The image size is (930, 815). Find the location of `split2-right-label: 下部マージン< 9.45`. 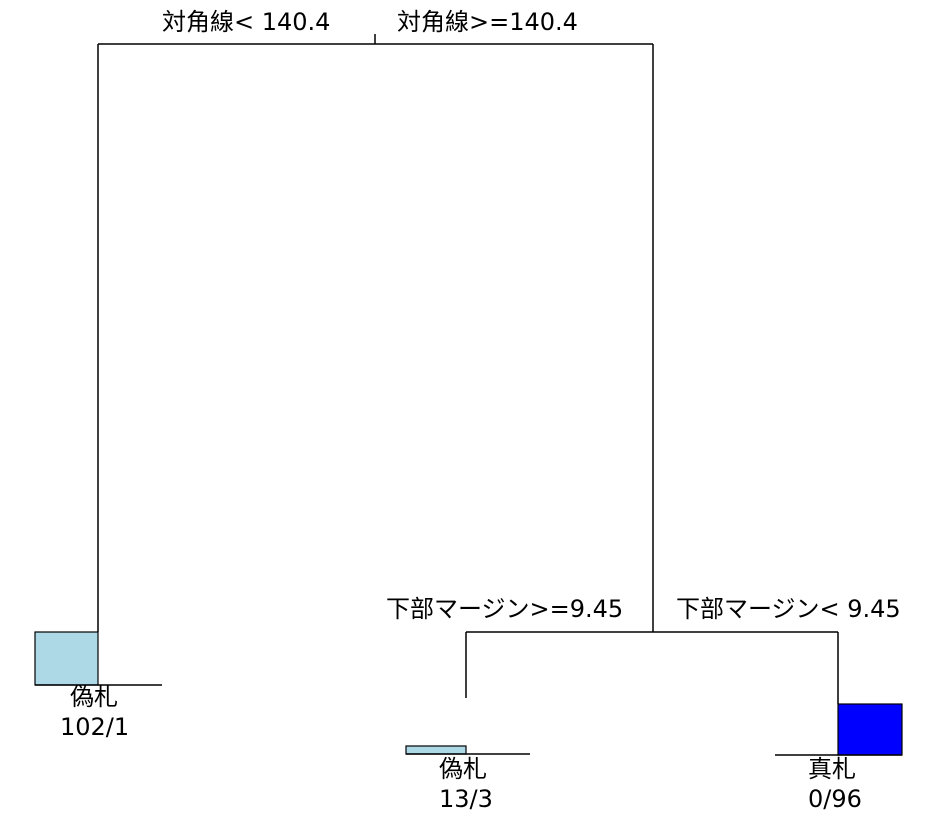

split2-right-label: 下部マージン< 9.45 is located at coordinates (788, 609).